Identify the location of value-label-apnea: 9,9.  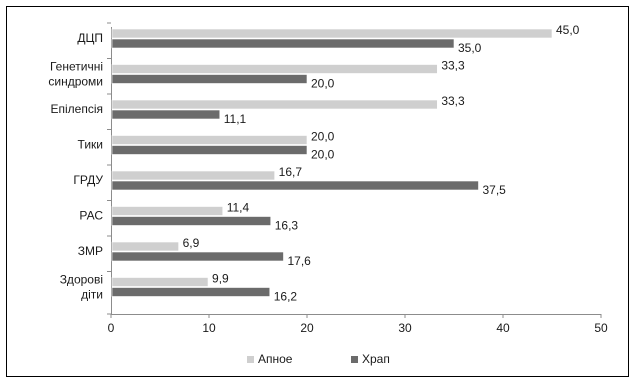
(220, 279).